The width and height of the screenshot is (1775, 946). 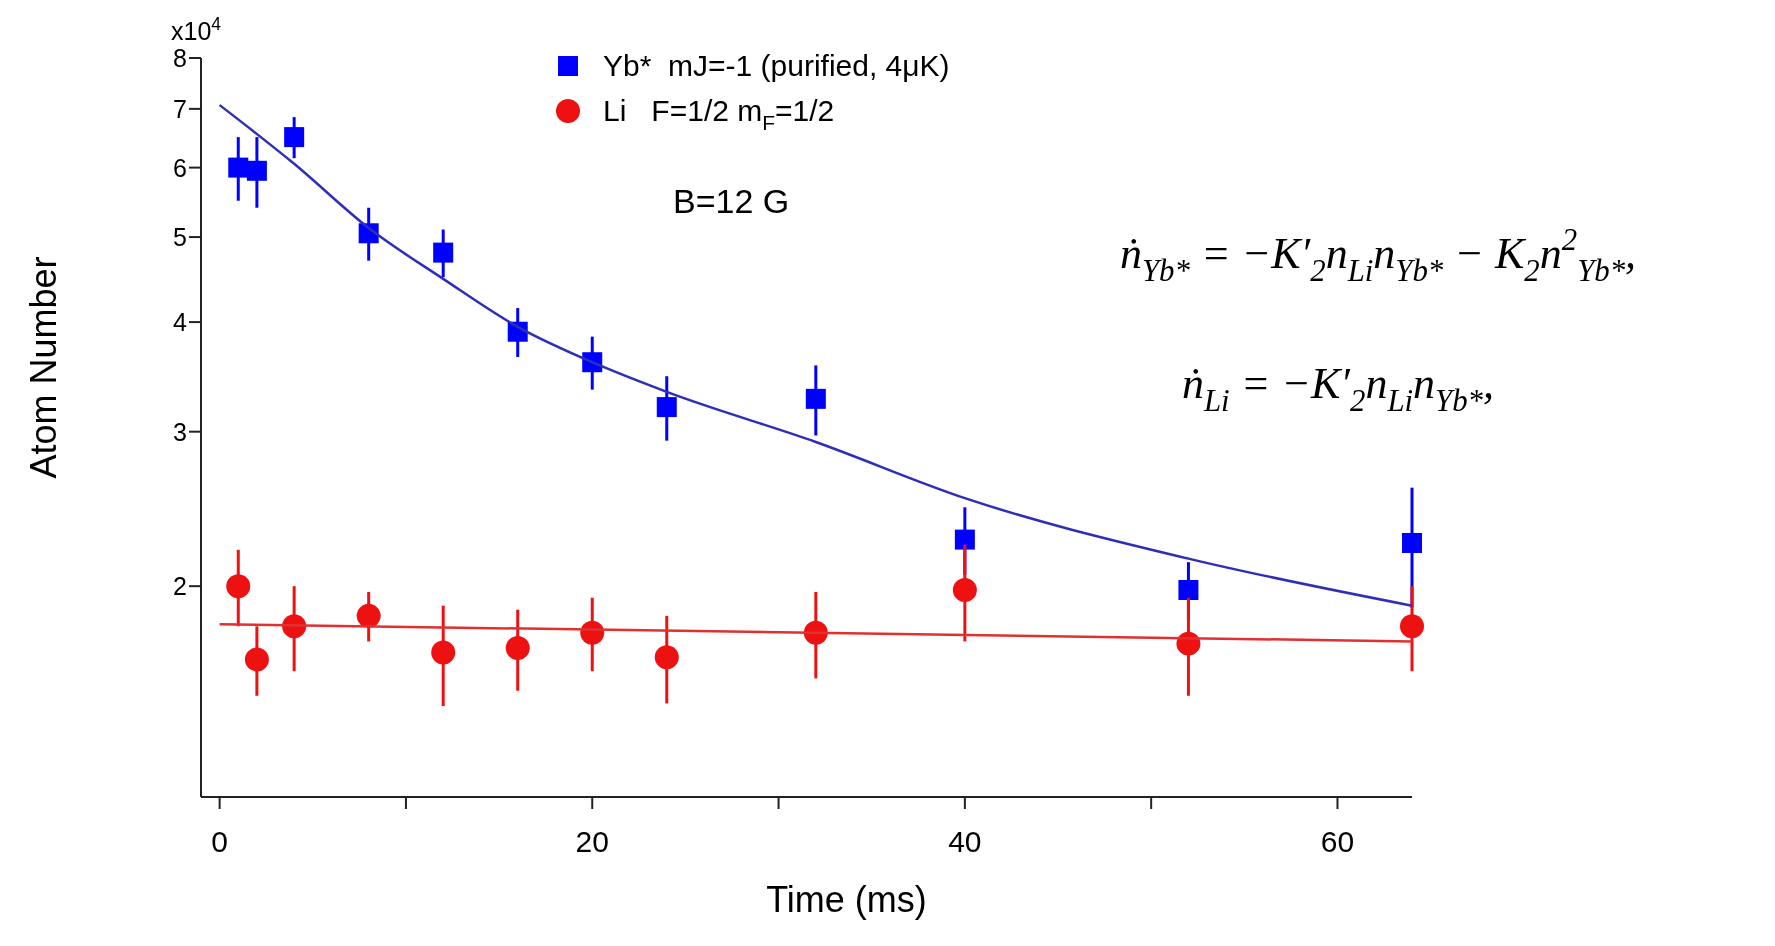 I want to click on text: x10$^{4}$, so click(x=196, y=29).